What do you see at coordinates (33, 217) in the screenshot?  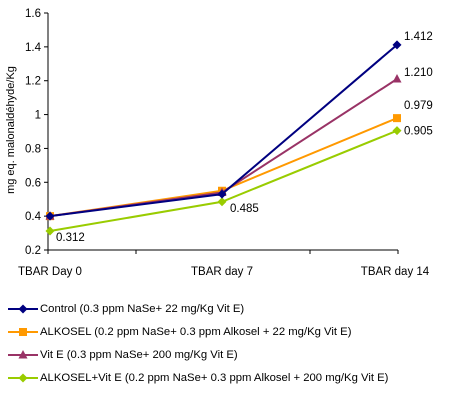 I see `y-tick-label: 0.4` at bounding box center [33, 217].